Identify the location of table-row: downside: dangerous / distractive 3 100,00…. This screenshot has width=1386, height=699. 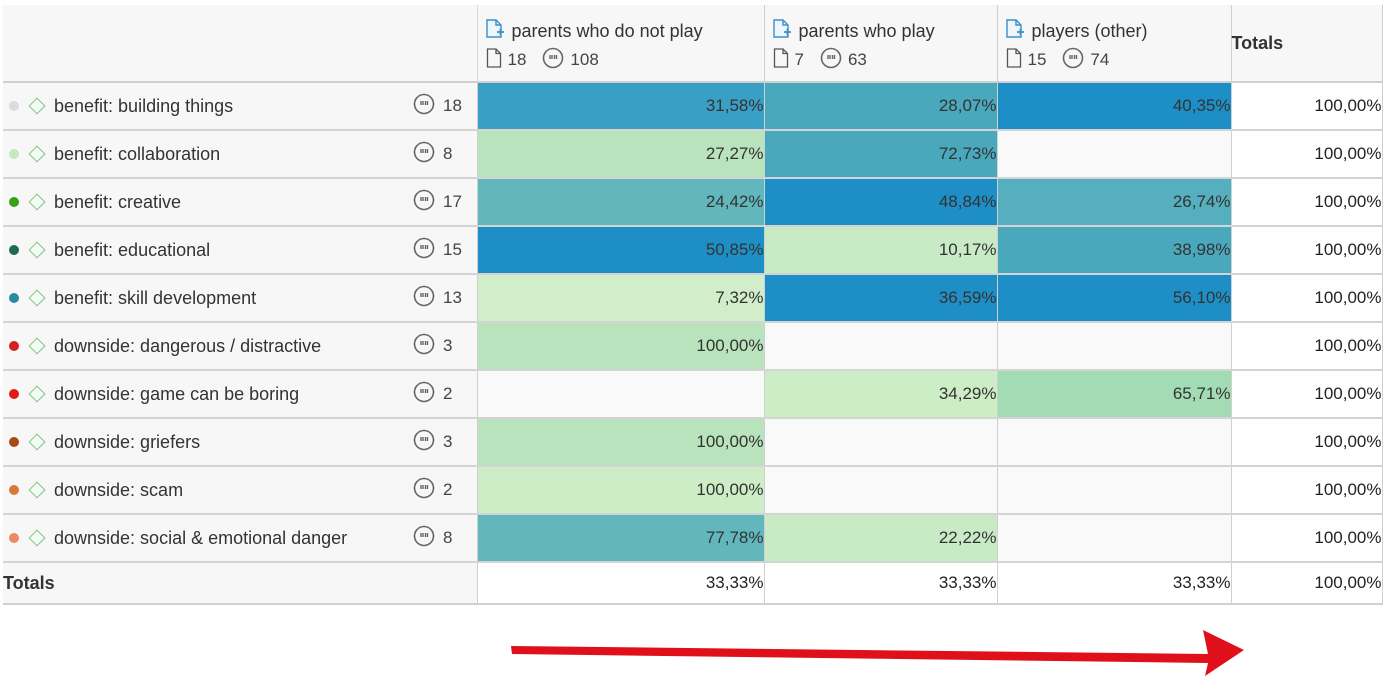
(693, 346).